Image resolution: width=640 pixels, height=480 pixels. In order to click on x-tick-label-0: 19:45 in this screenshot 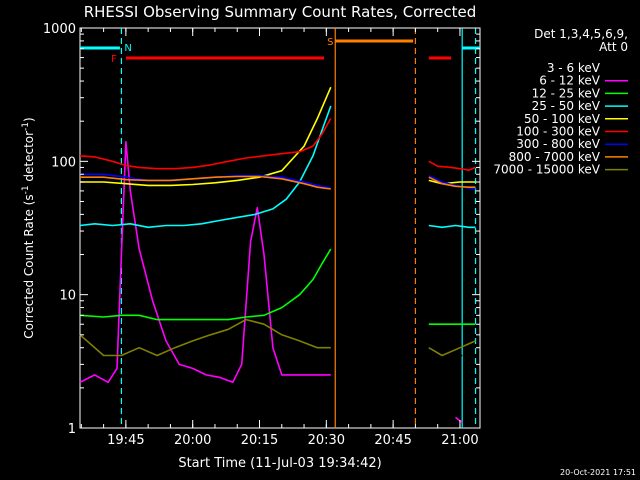, I will do `click(125, 440)`.